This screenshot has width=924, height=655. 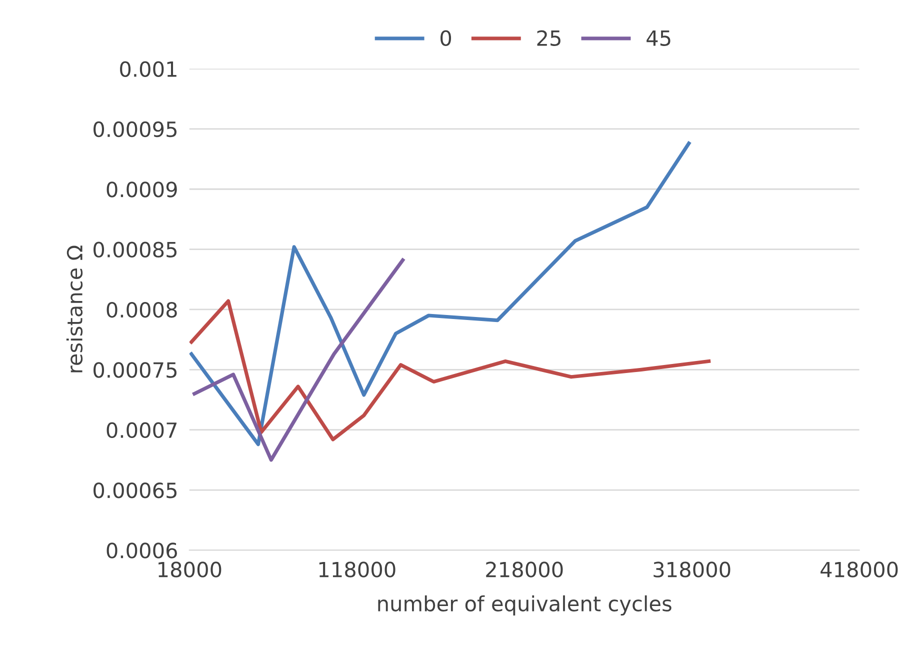 What do you see at coordinates (141, 190) in the screenshot?
I see `y-tick-label: 0.0009` at bounding box center [141, 190].